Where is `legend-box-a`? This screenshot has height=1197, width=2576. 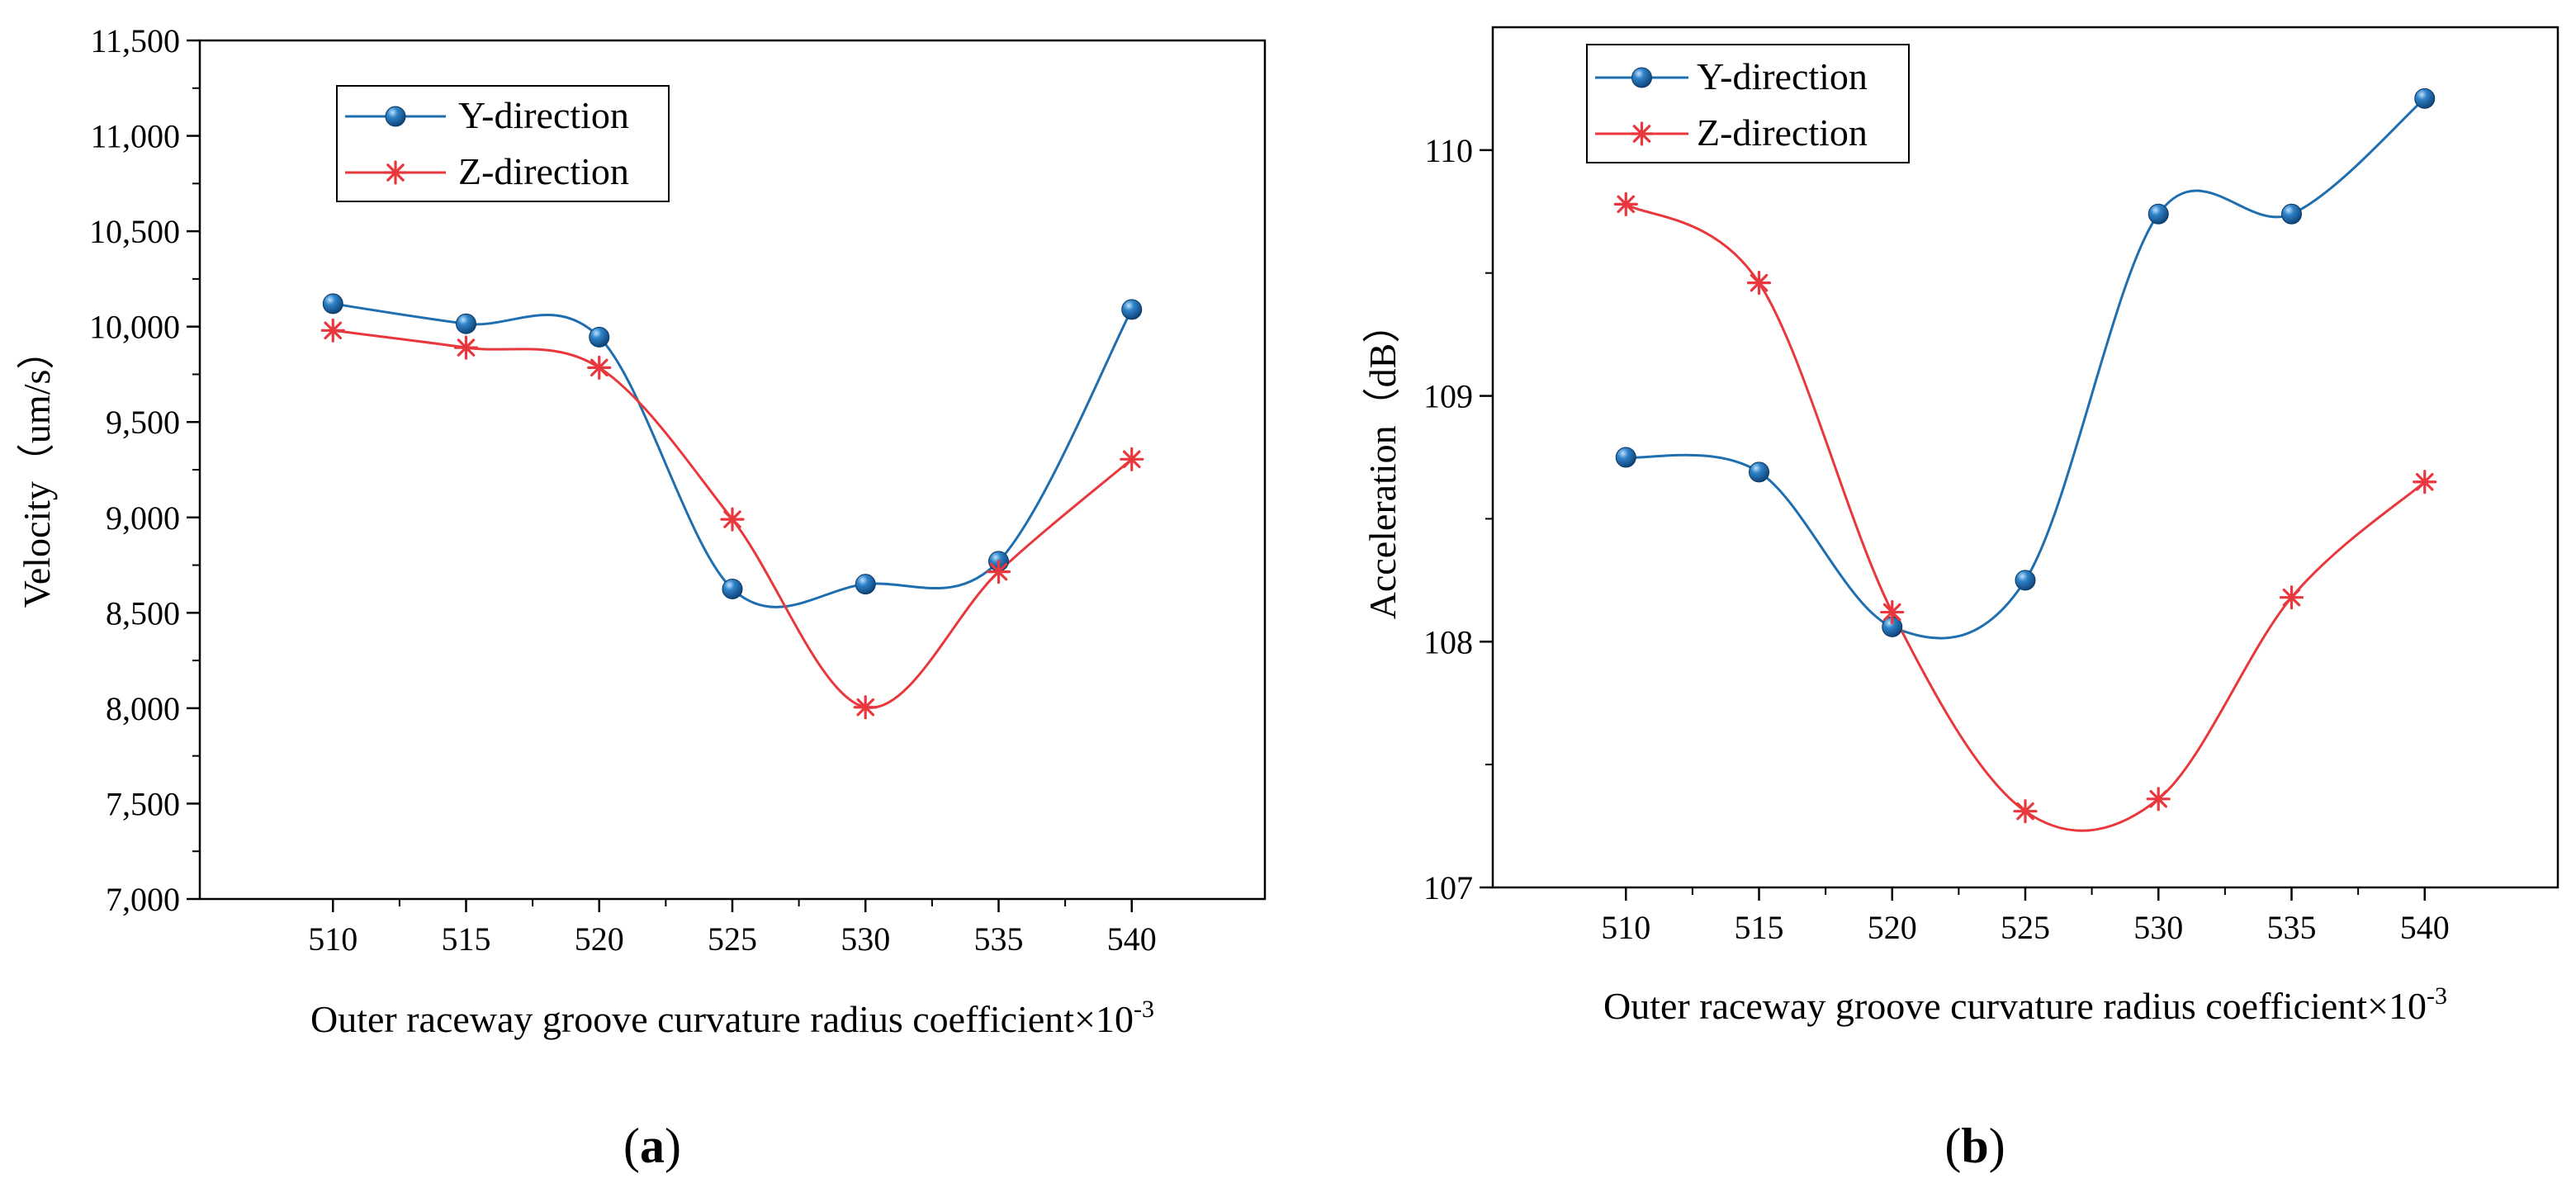
legend-box-a is located at coordinates (503, 143).